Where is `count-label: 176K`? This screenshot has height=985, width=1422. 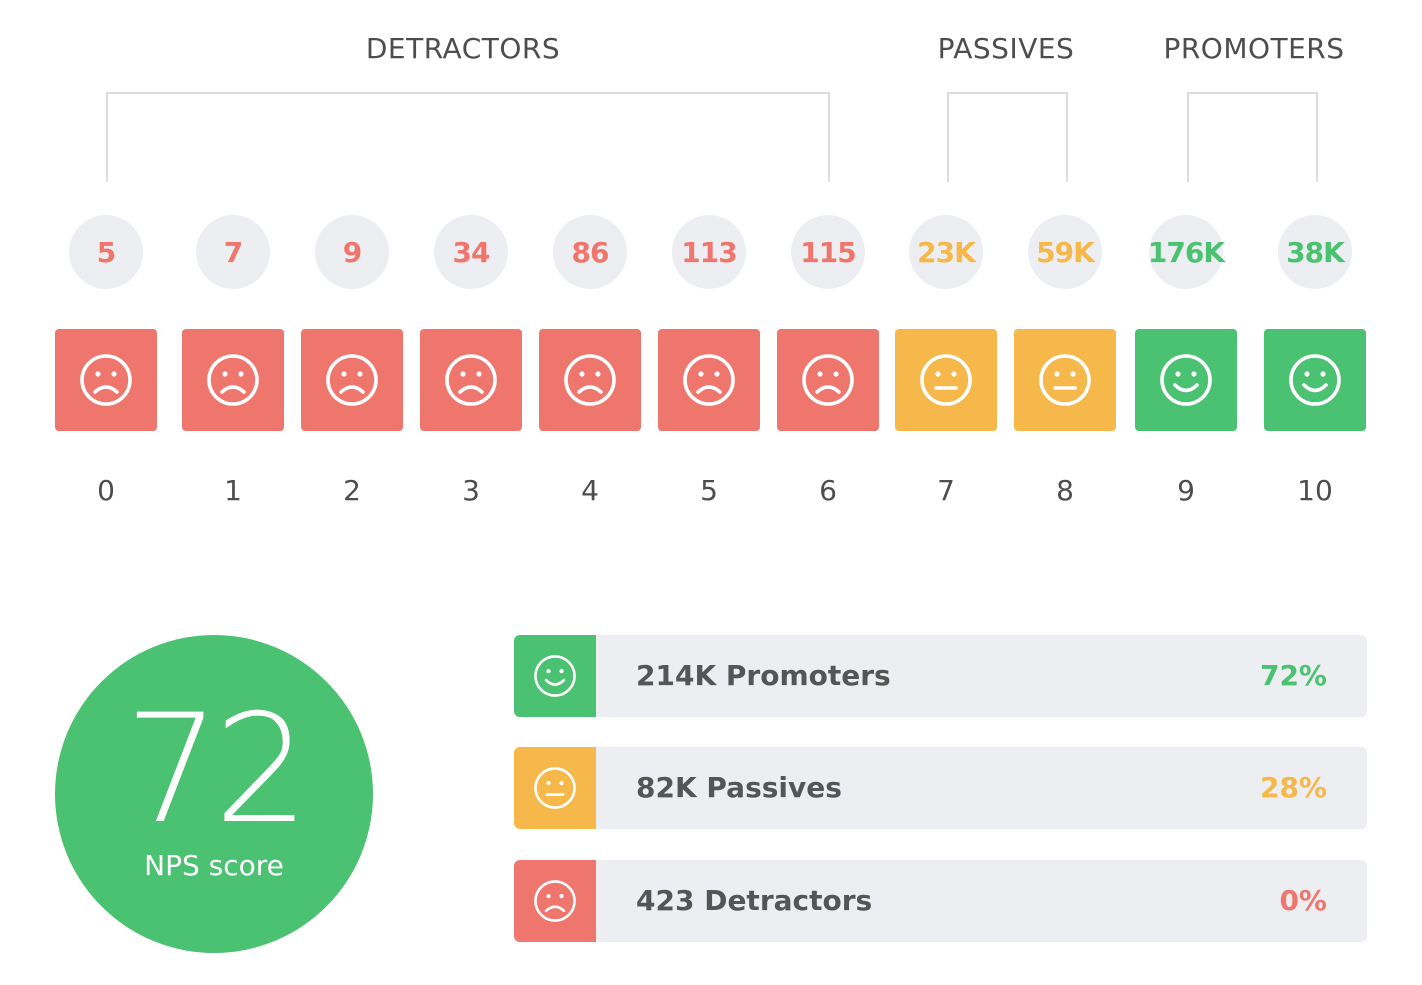 count-label: 176K is located at coordinates (1186, 252).